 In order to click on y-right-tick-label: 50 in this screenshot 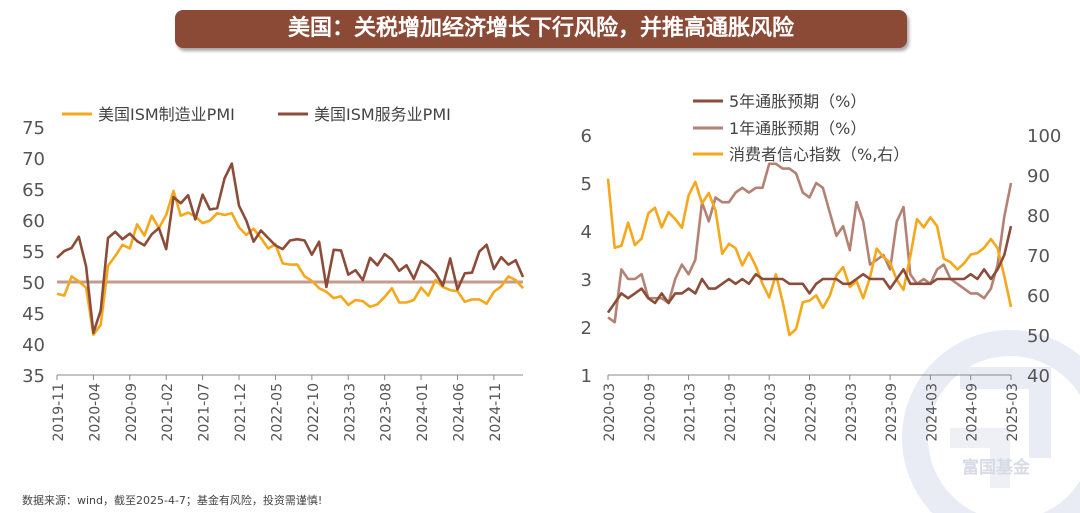, I will do `click(1038, 336)`.